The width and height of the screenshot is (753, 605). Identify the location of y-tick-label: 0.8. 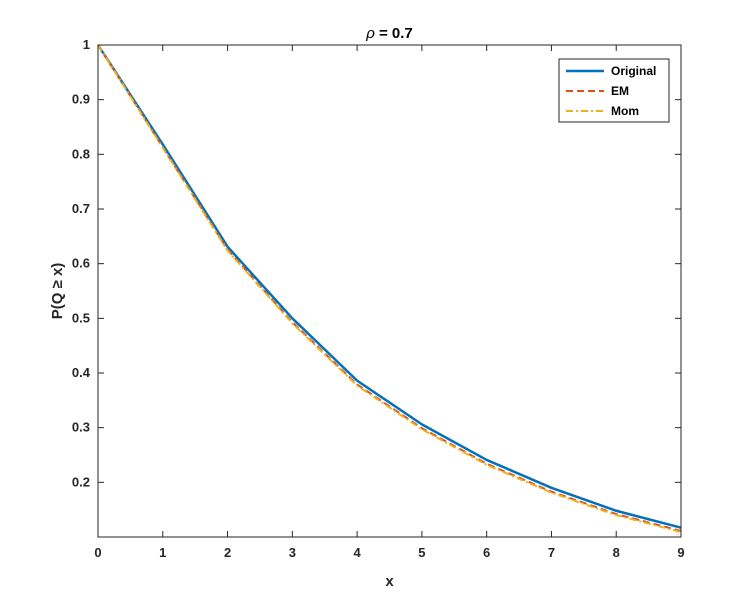
(81, 153).